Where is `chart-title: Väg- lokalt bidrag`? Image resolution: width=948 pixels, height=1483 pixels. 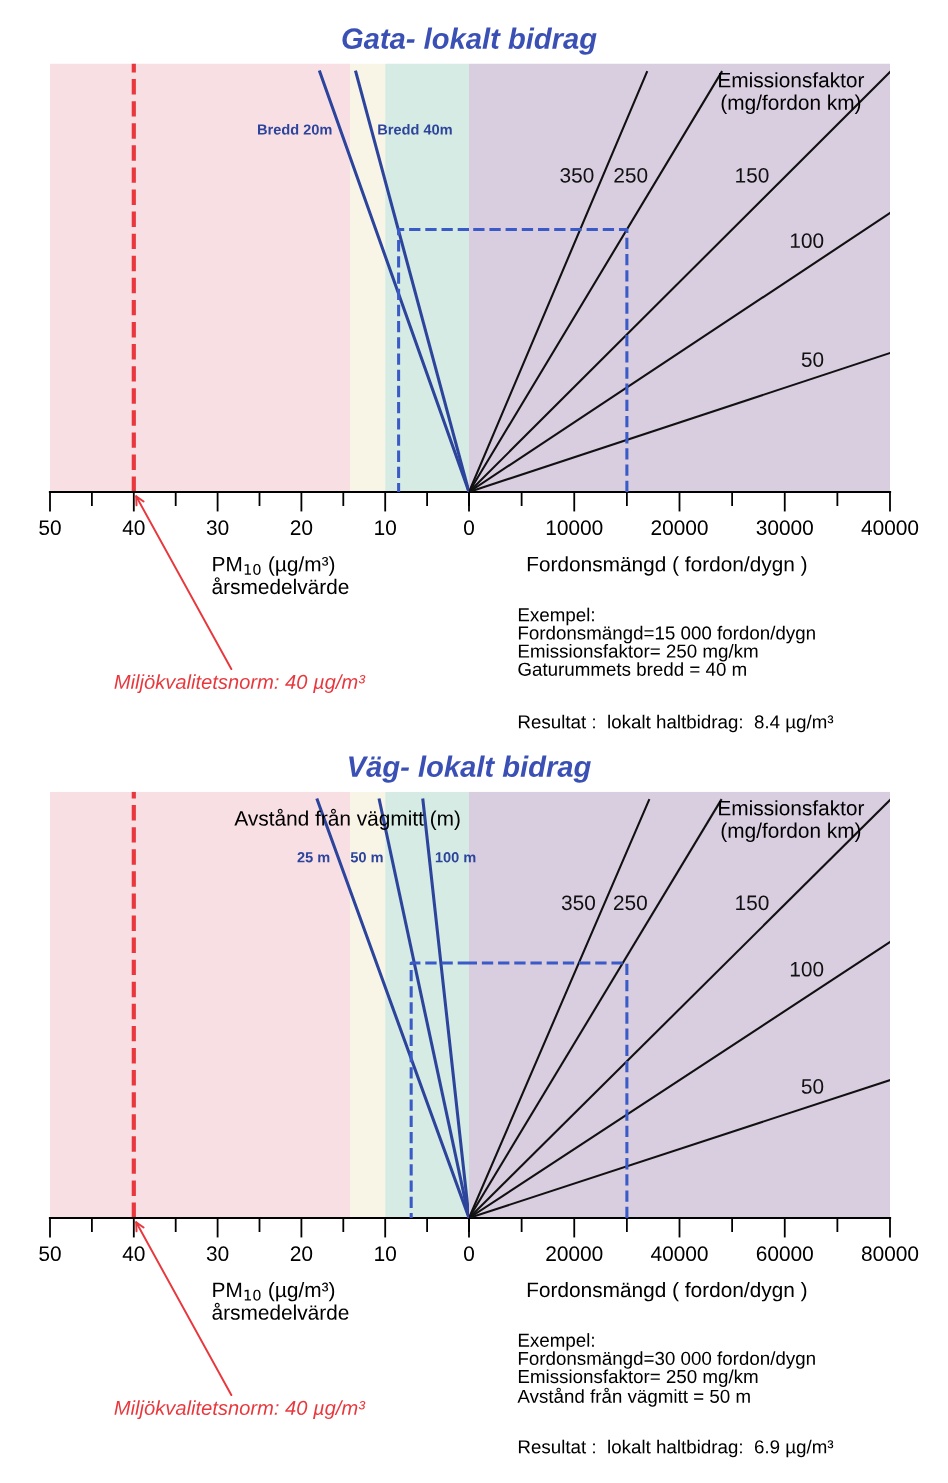 chart-title: Väg- lokalt bidrag is located at coordinates (470, 769).